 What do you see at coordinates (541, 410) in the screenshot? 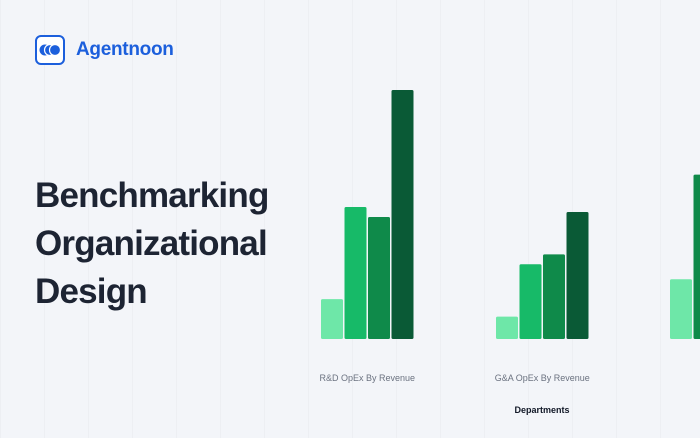
I see `x-axis-title: Departments` at bounding box center [541, 410].